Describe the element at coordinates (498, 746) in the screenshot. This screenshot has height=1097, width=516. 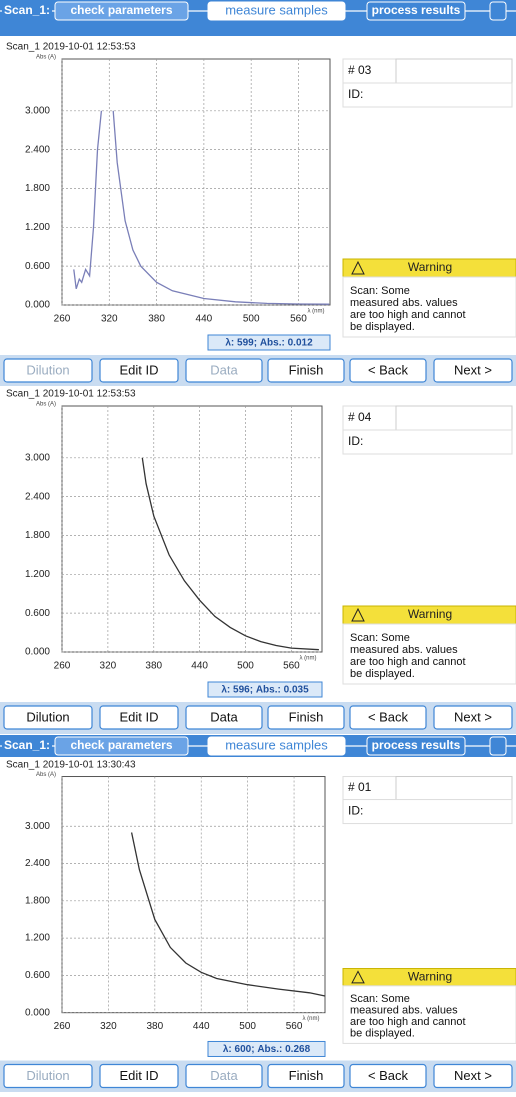
I see `tab-end` at that location.